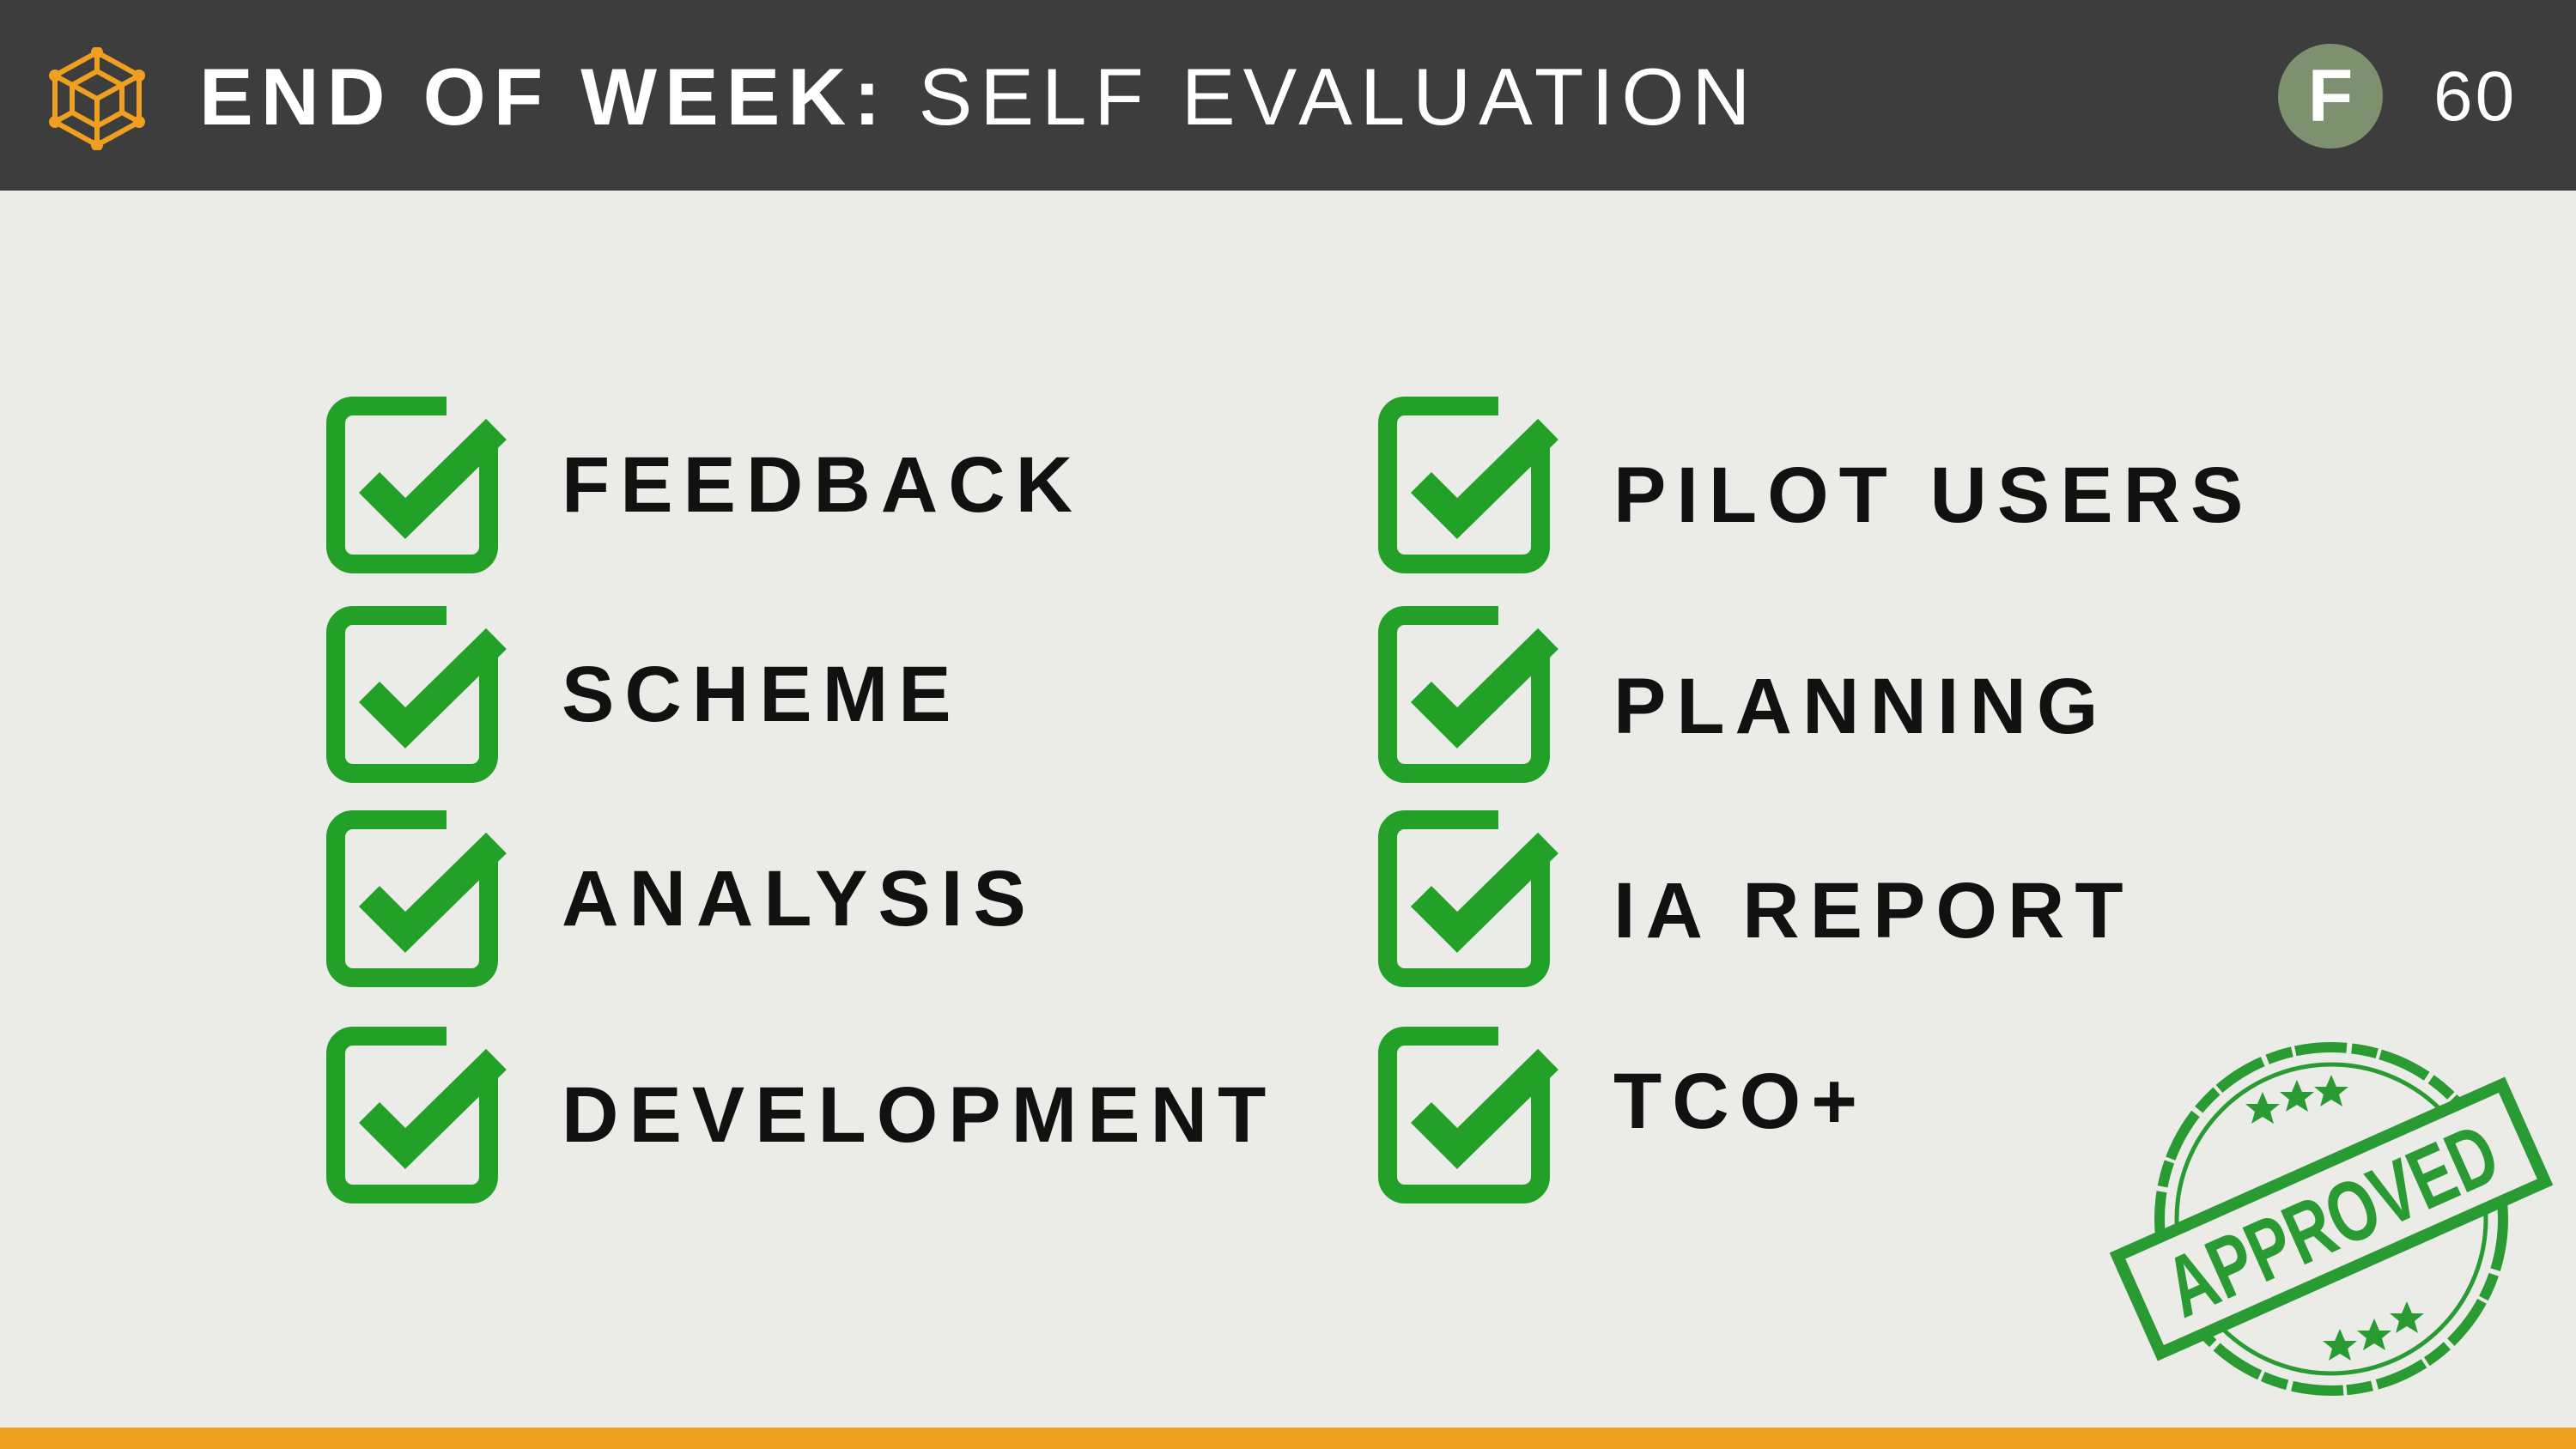 The height and width of the screenshot is (1449, 2576). Describe the element at coordinates (823, 485) in the screenshot. I see `checklist-label: FEEDBACK` at that location.